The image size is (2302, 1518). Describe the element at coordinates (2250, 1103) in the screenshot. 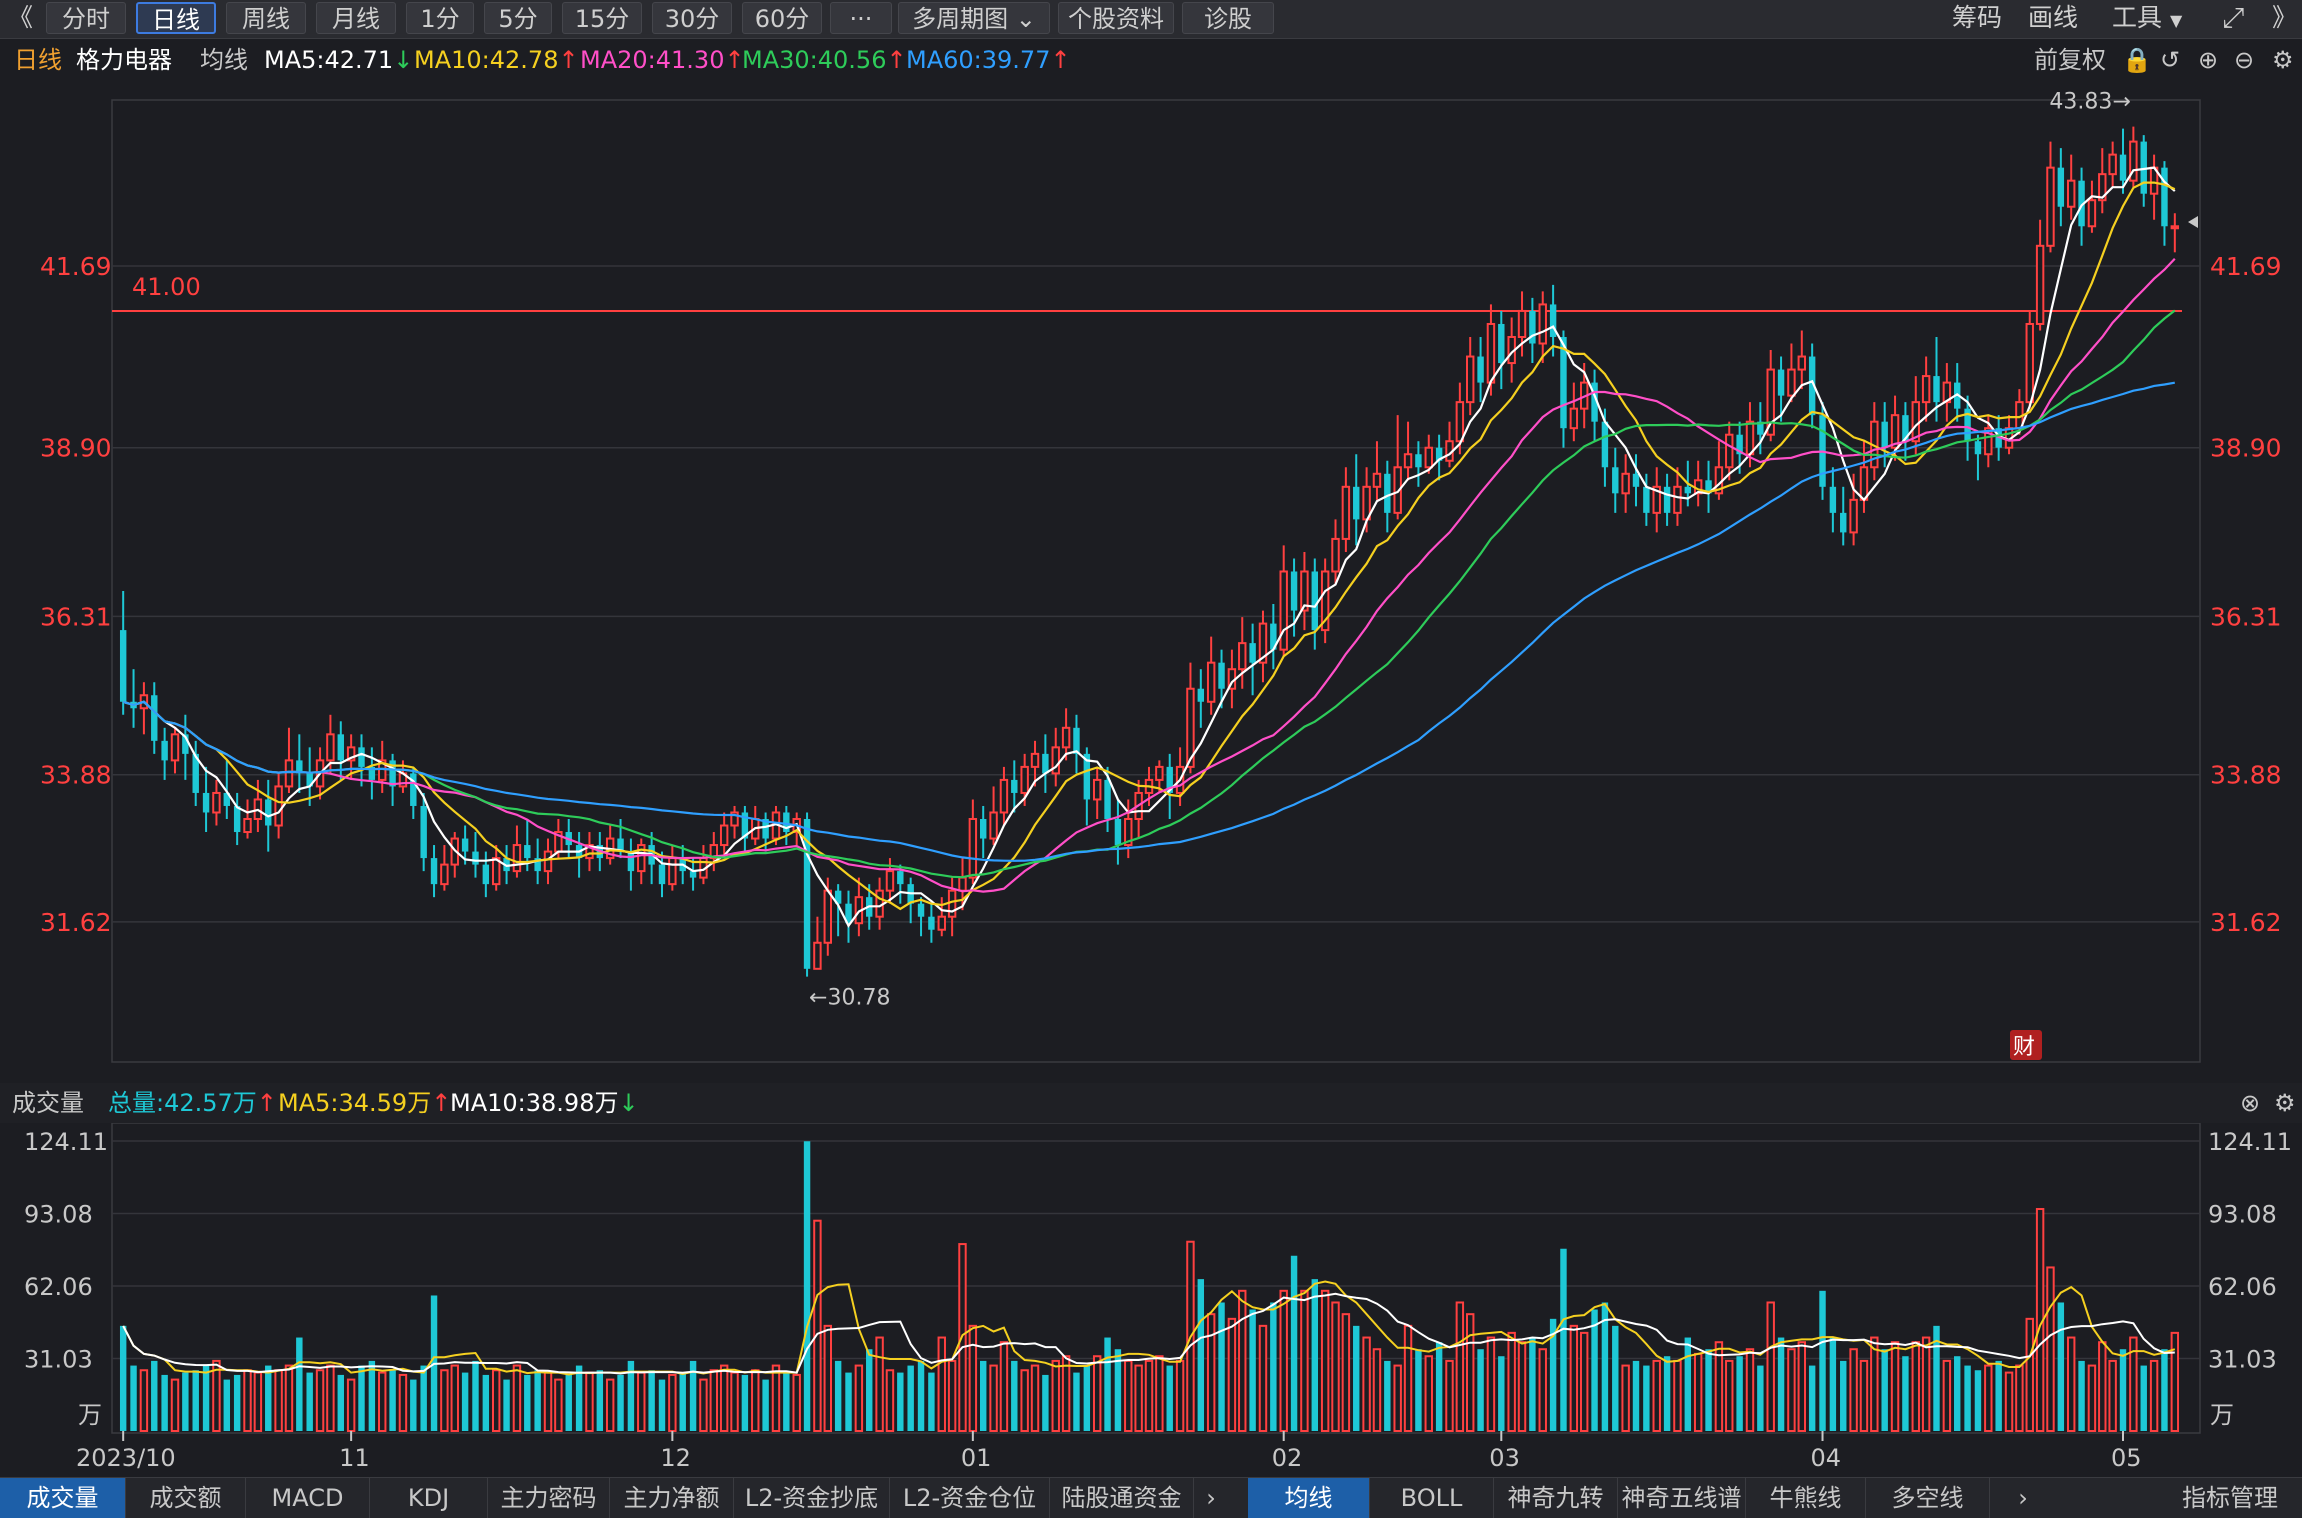

I see `close-icon: ⊗` at that location.